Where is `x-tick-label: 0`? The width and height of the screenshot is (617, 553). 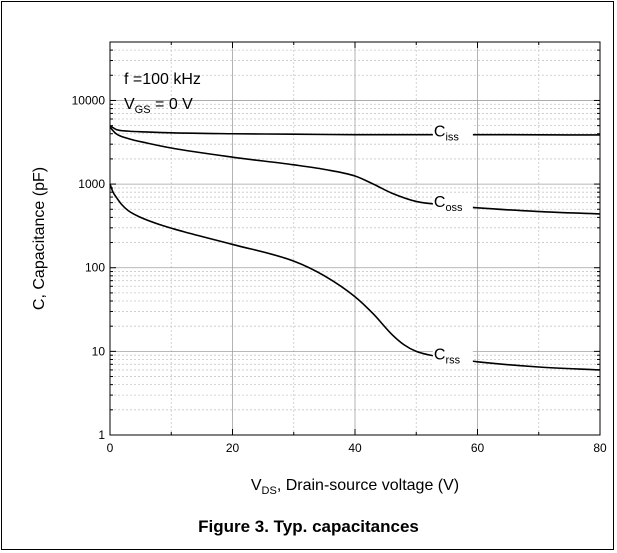 x-tick-label: 0 is located at coordinates (110, 448).